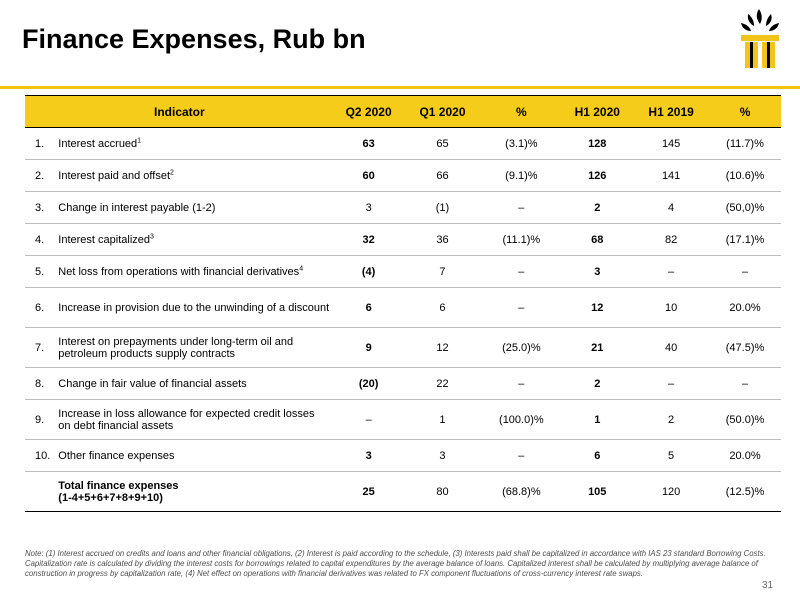  I want to click on page-title: Finance Expenses, Rub bn, so click(194, 39).